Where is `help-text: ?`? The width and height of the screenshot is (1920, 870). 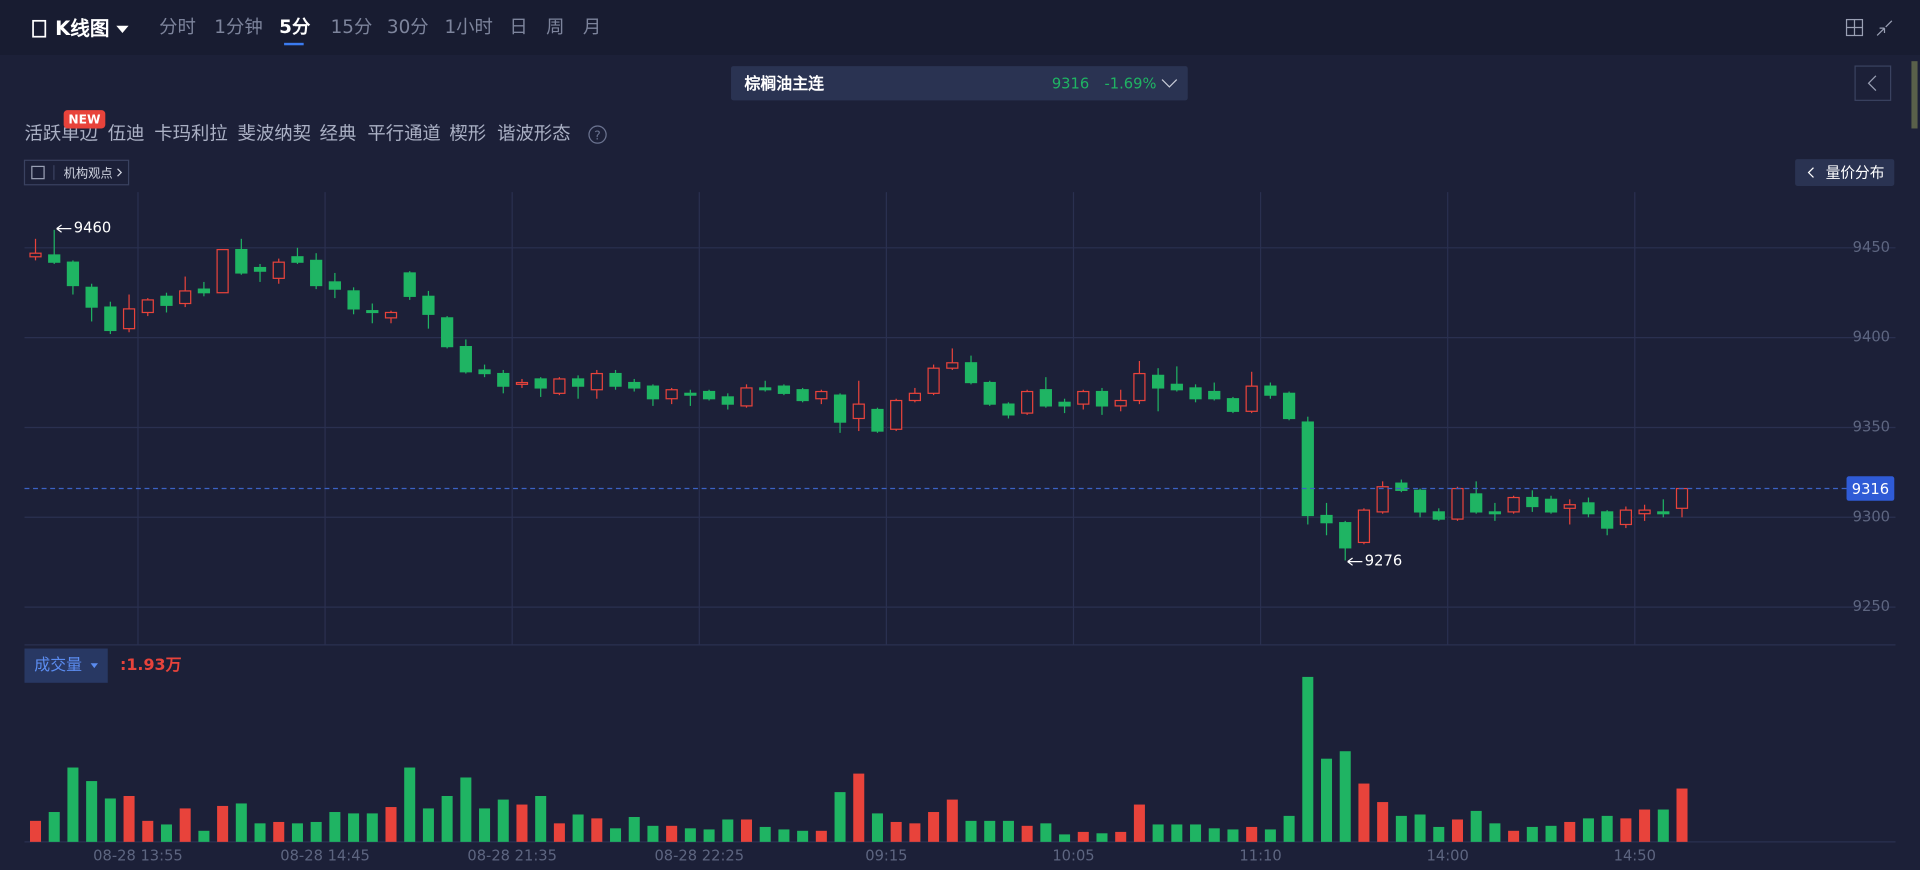 help-text: ? is located at coordinates (597, 135).